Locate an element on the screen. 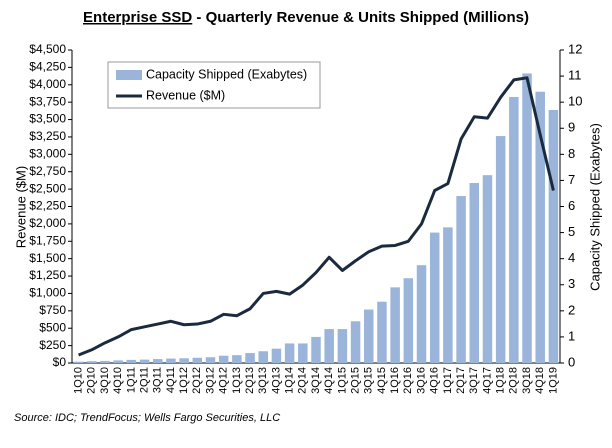  y2-tick-label: 12 is located at coordinates (575, 48).